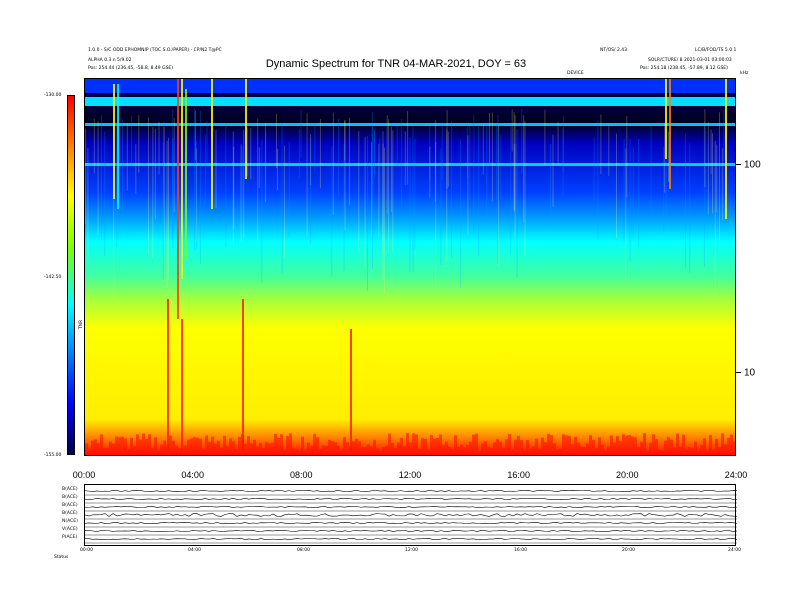  I want to click on header-info-right-3: SOLR/CTURE/ 8 2021-03-01 03:00:03, so click(690, 60).